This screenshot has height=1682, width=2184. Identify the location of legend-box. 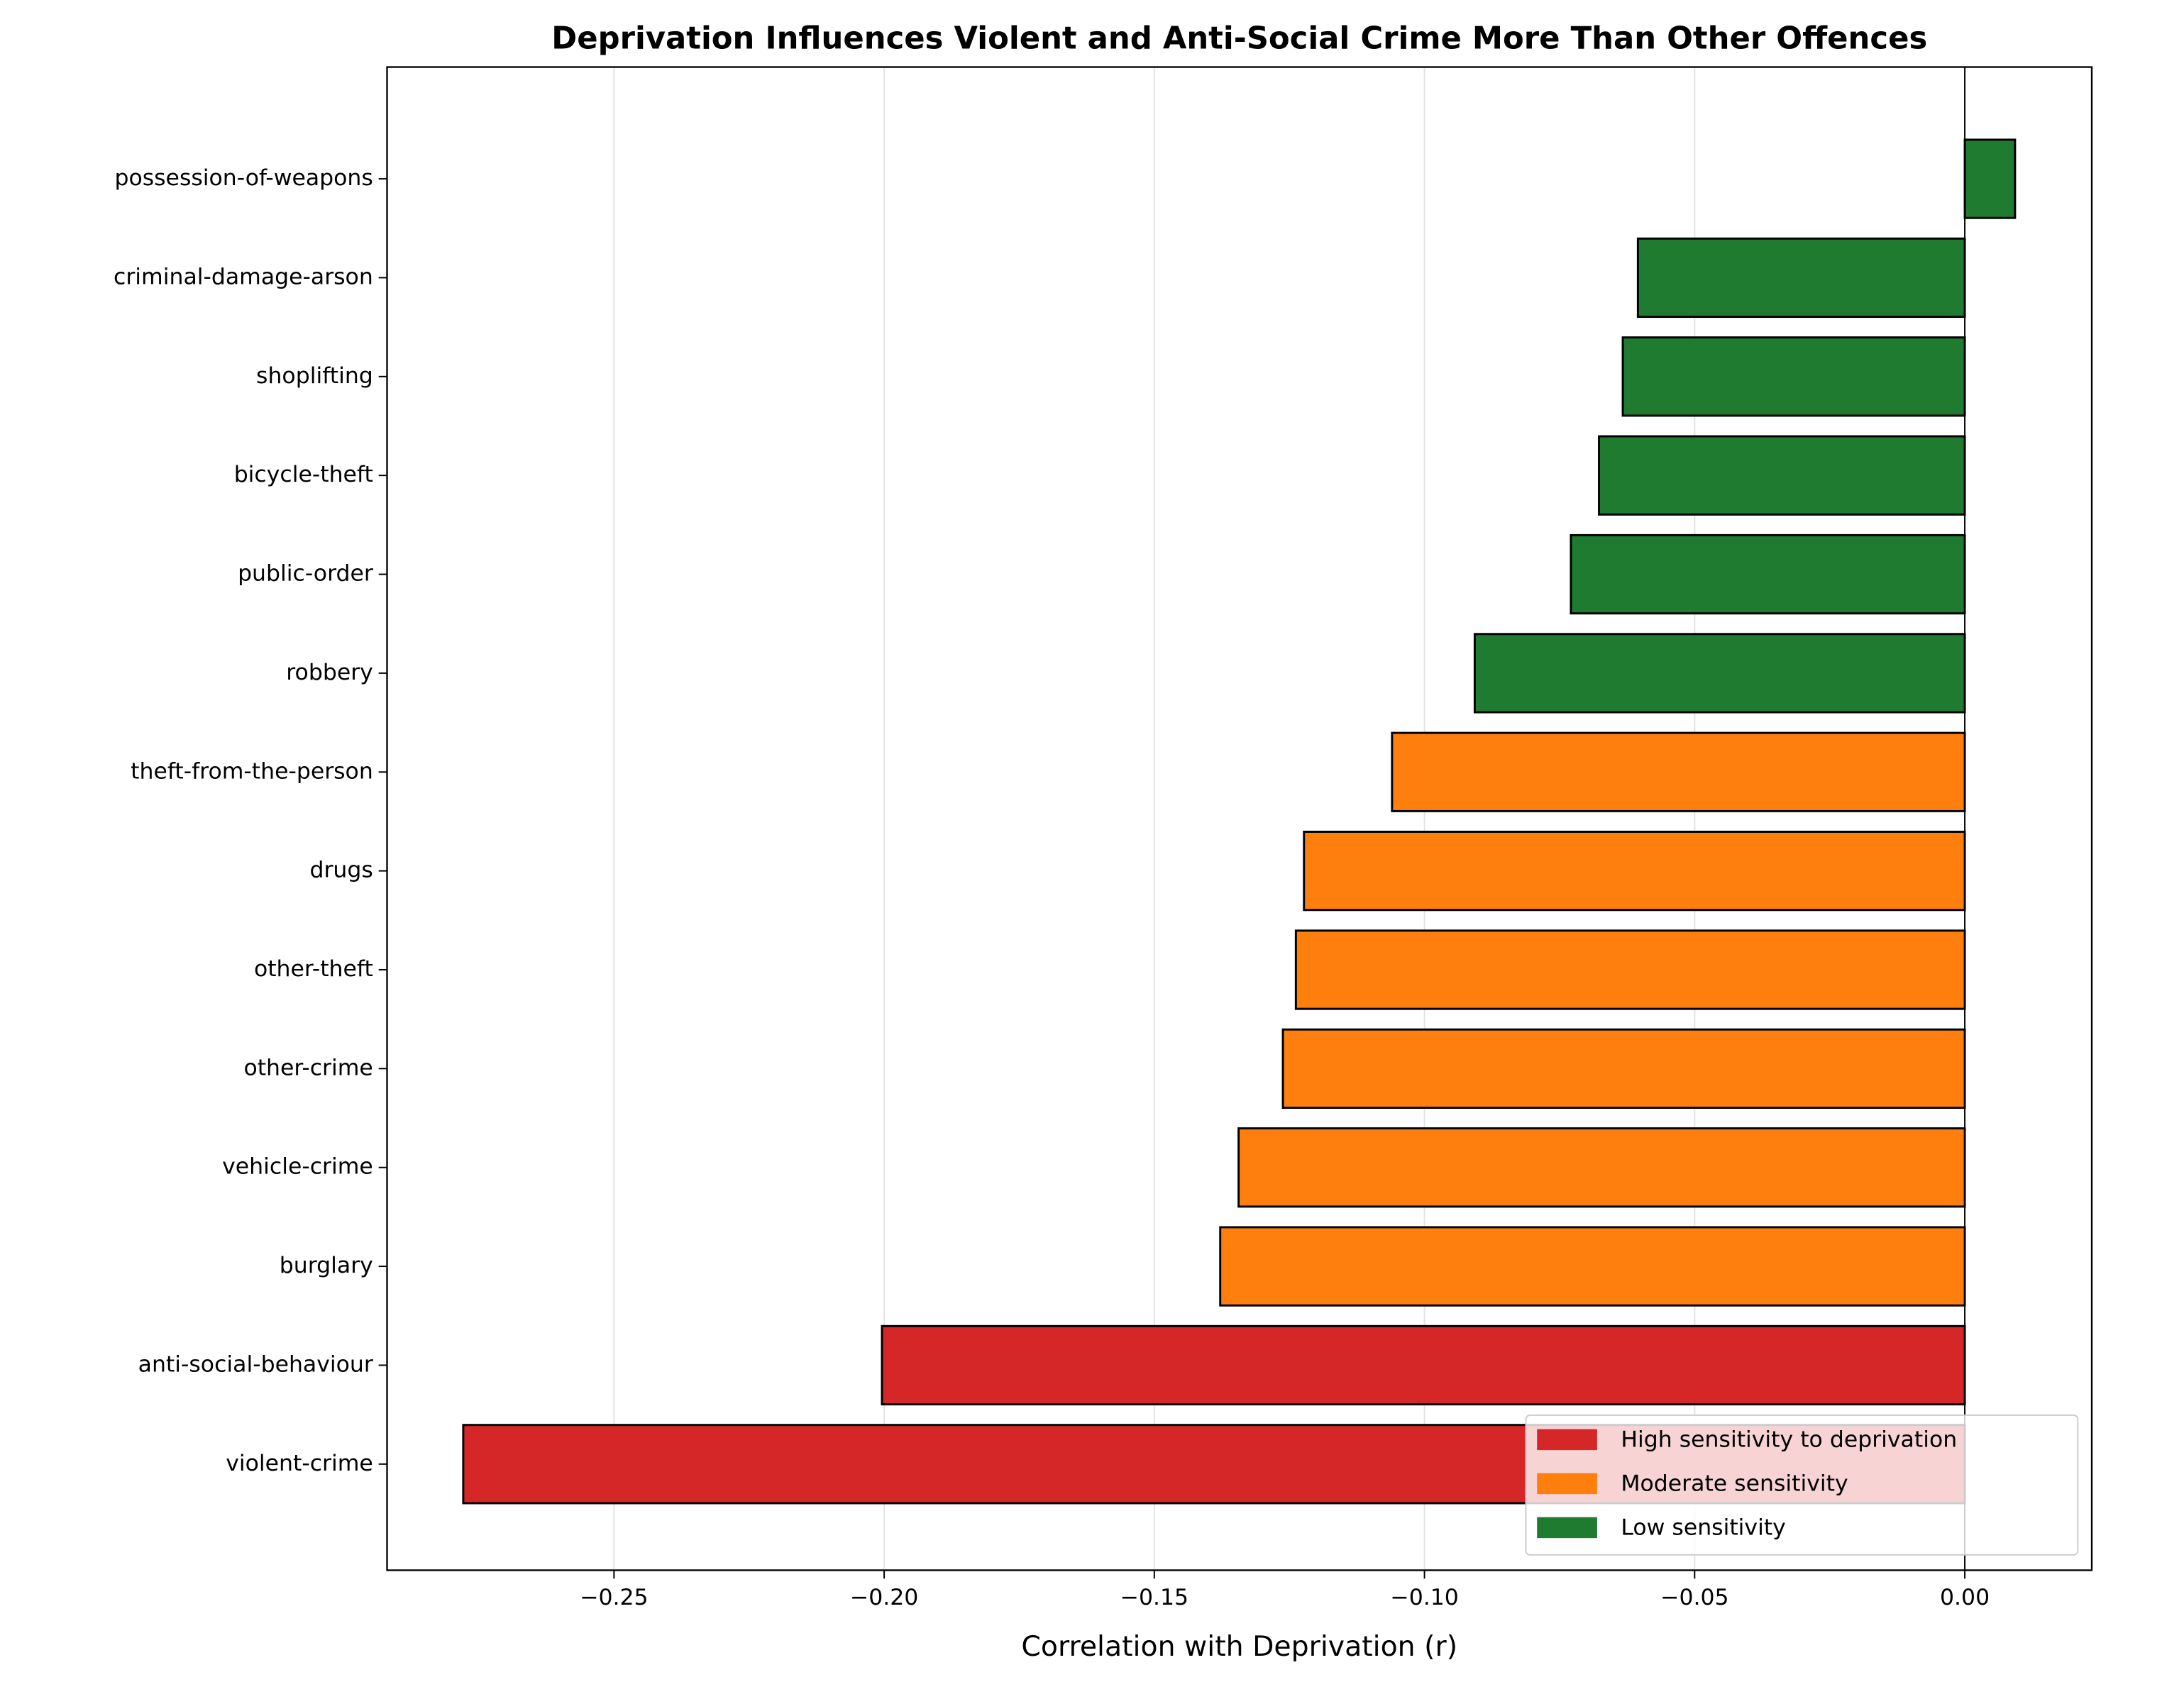
(1802, 1485).